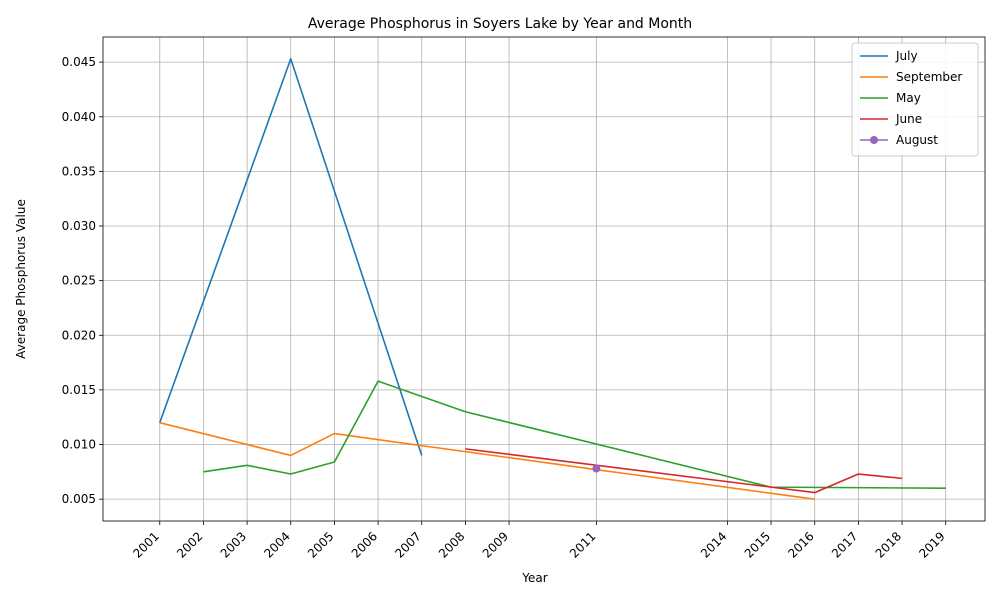  What do you see at coordinates (233, 544) in the screenshot?
I see `x-tick-label: 2003` at bounding box center [233, 544].